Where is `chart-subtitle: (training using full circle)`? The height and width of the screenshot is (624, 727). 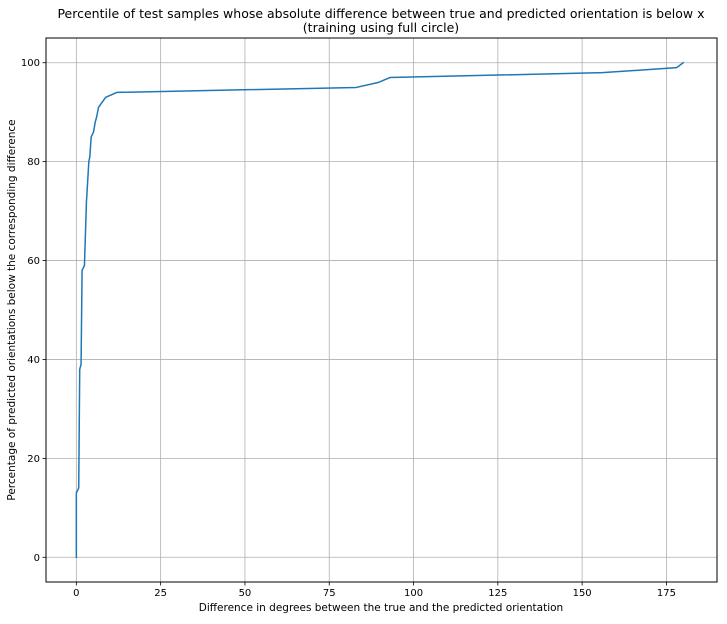
chart-subtitle: (training using full circle) is located at coordinates (381, 27).